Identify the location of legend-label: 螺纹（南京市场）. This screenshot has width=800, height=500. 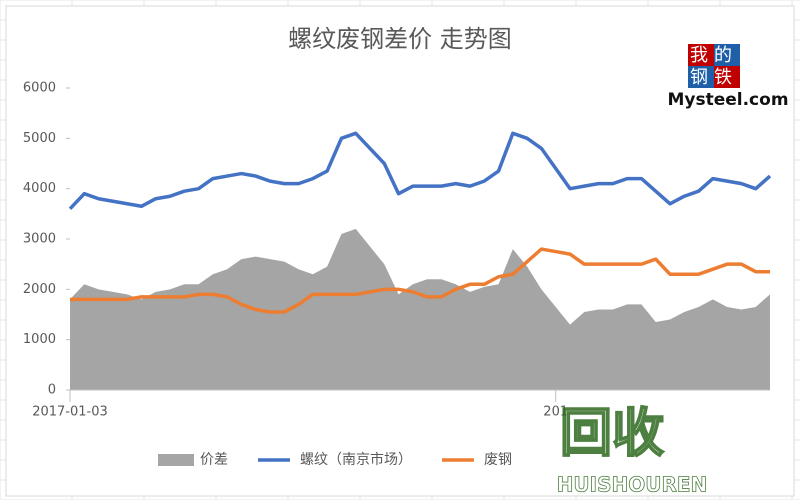
(356, 459).